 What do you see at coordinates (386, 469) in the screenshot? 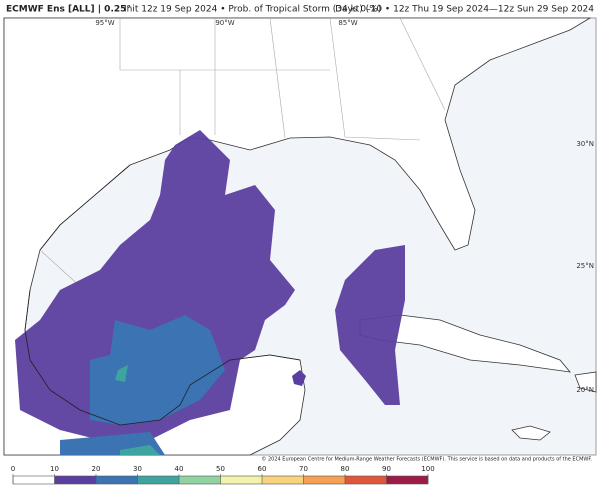
I see `colorbar-tick-label: 90` at bounding box center [386, 469].